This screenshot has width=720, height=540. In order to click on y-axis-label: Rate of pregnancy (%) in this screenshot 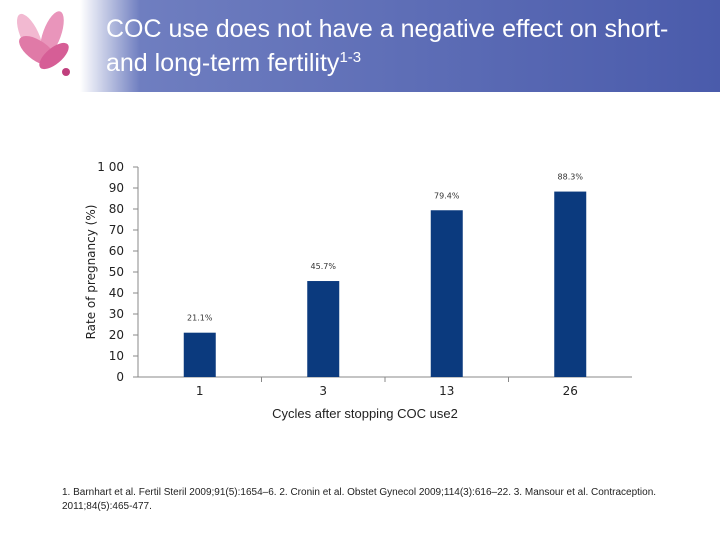, I will do `click(91, 272)`.